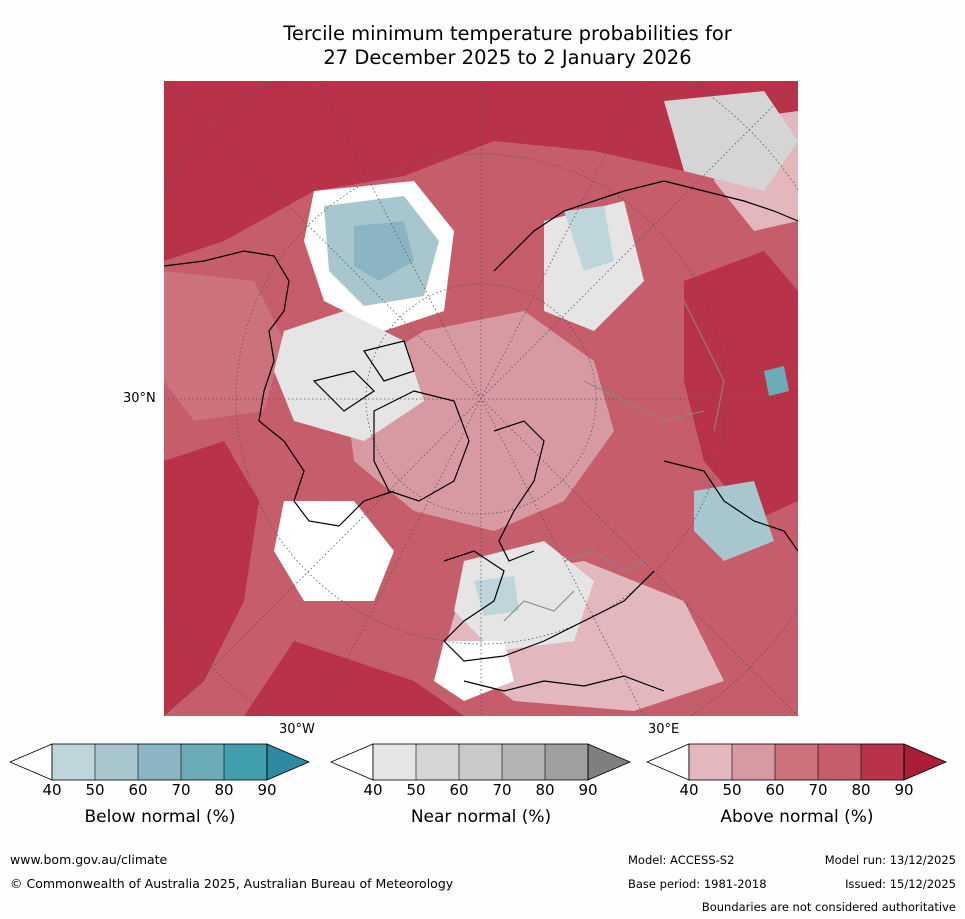 Image resolution: width=965 pixels, height=919 pixels. Describe the element at coordinates (224, 346) in the screenshot. I see `above-60-region-west` at that location.